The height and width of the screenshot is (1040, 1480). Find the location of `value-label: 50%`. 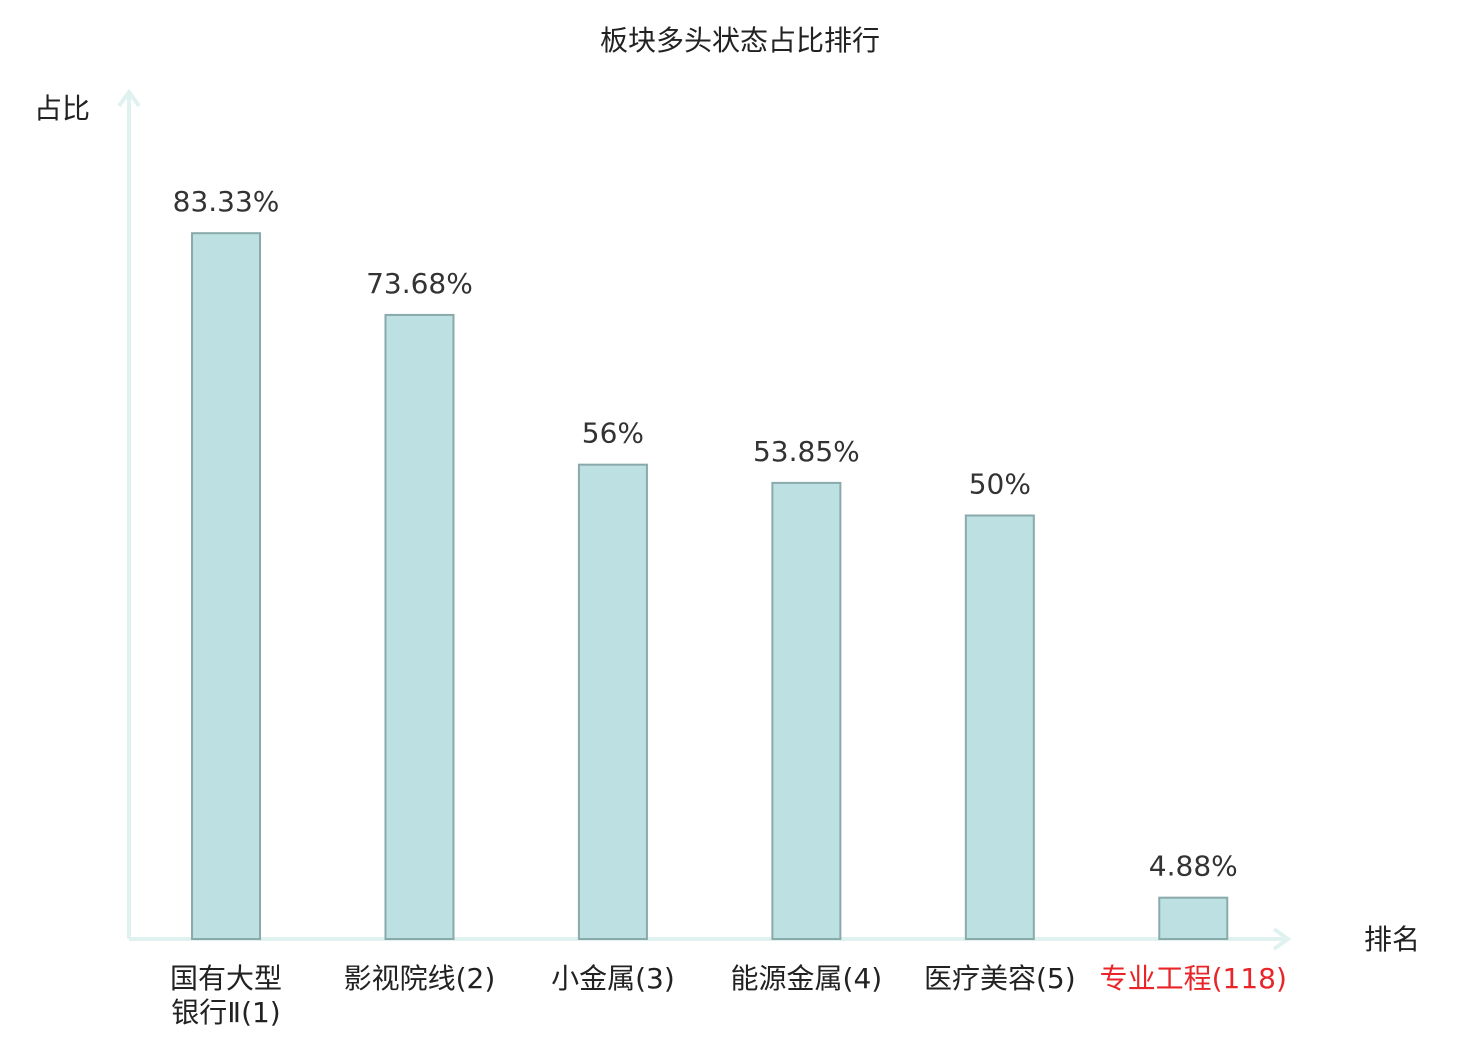

value-label: 50% is located at coordinates (1000, 484).